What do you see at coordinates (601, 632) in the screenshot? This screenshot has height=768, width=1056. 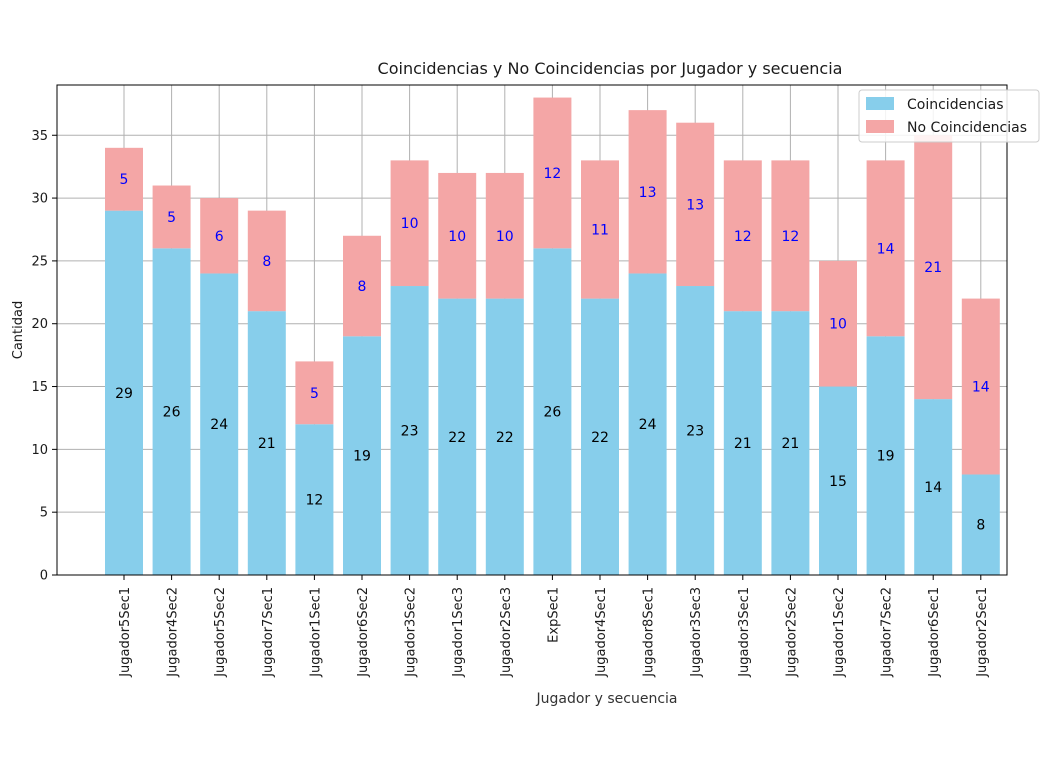 I see `x-tick-label: Jugador4Sec1` at bounding box center [601, 632].